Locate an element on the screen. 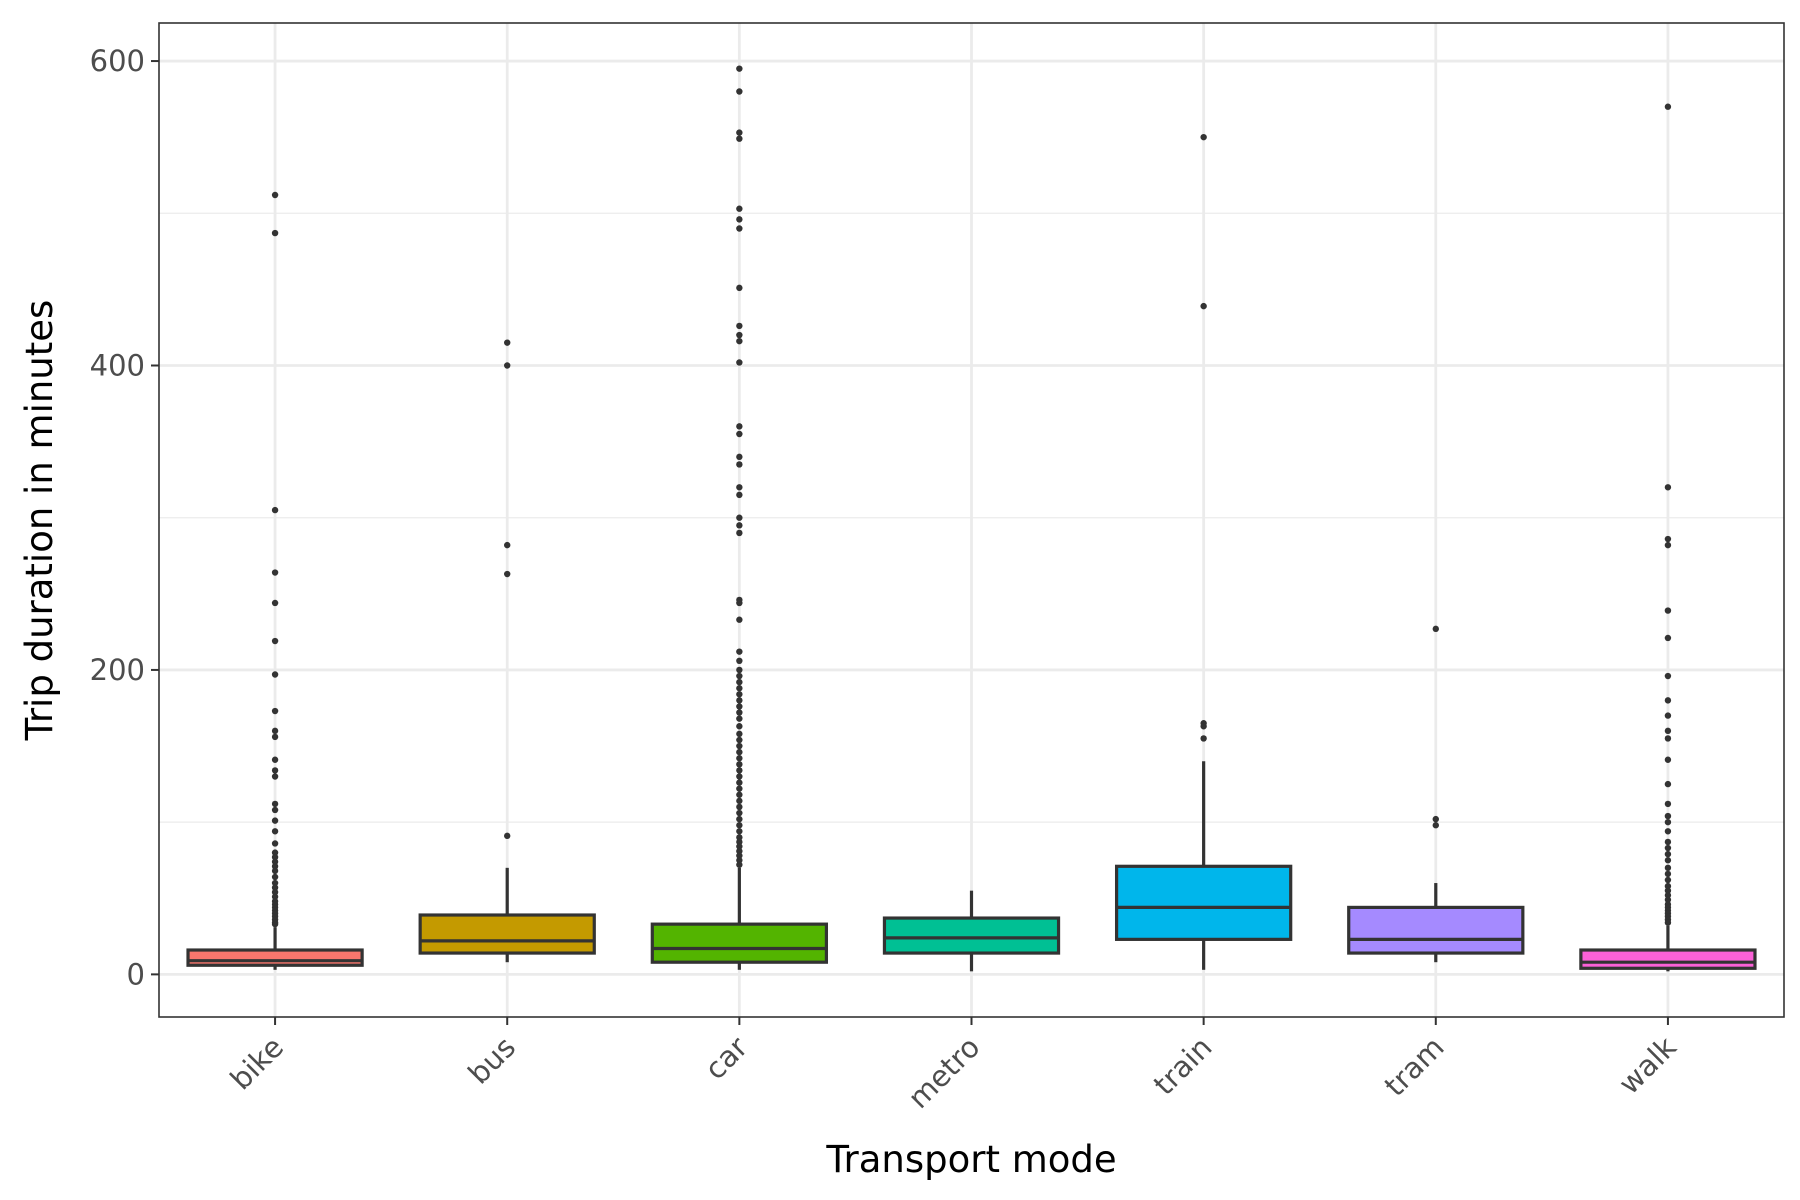 The width and height of the screenshot is (1800, 1200). y-tick-label: 400 is located at coordinates (117, 365).